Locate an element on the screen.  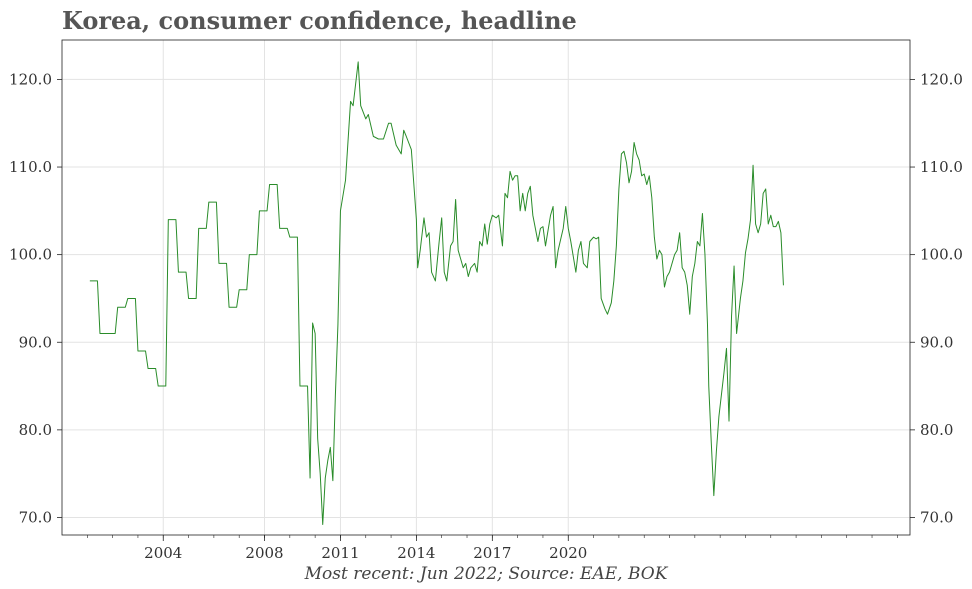
x-tick-label: 2014 is located at coordinates (416, 553).